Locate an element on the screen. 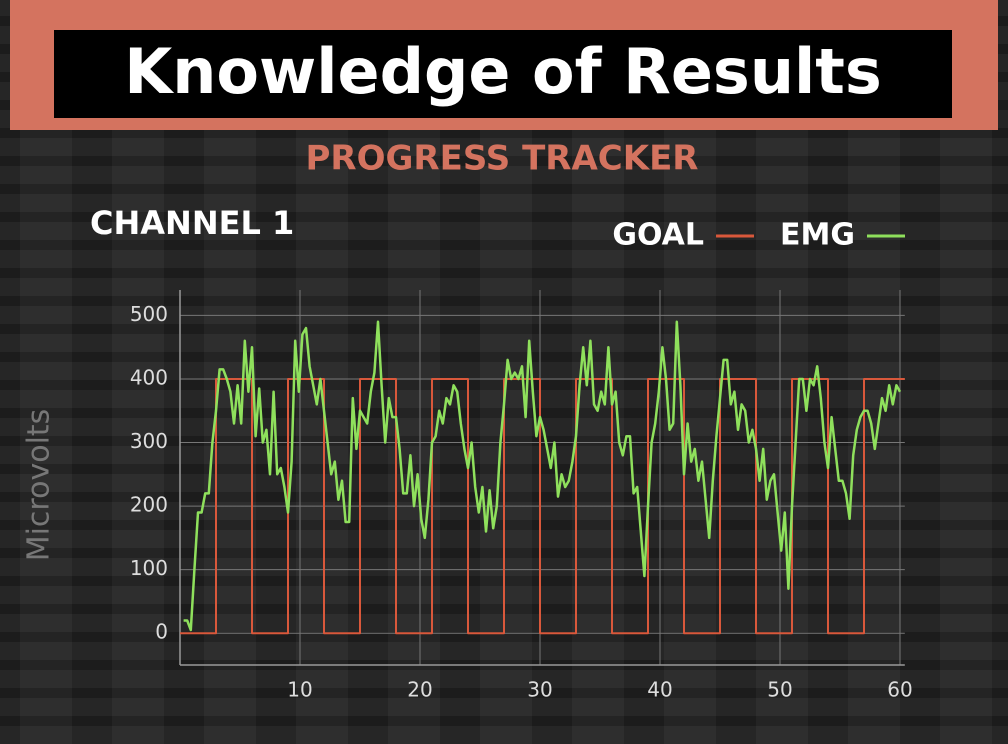  legend-label: EMG is located at coordinates (817, 235).